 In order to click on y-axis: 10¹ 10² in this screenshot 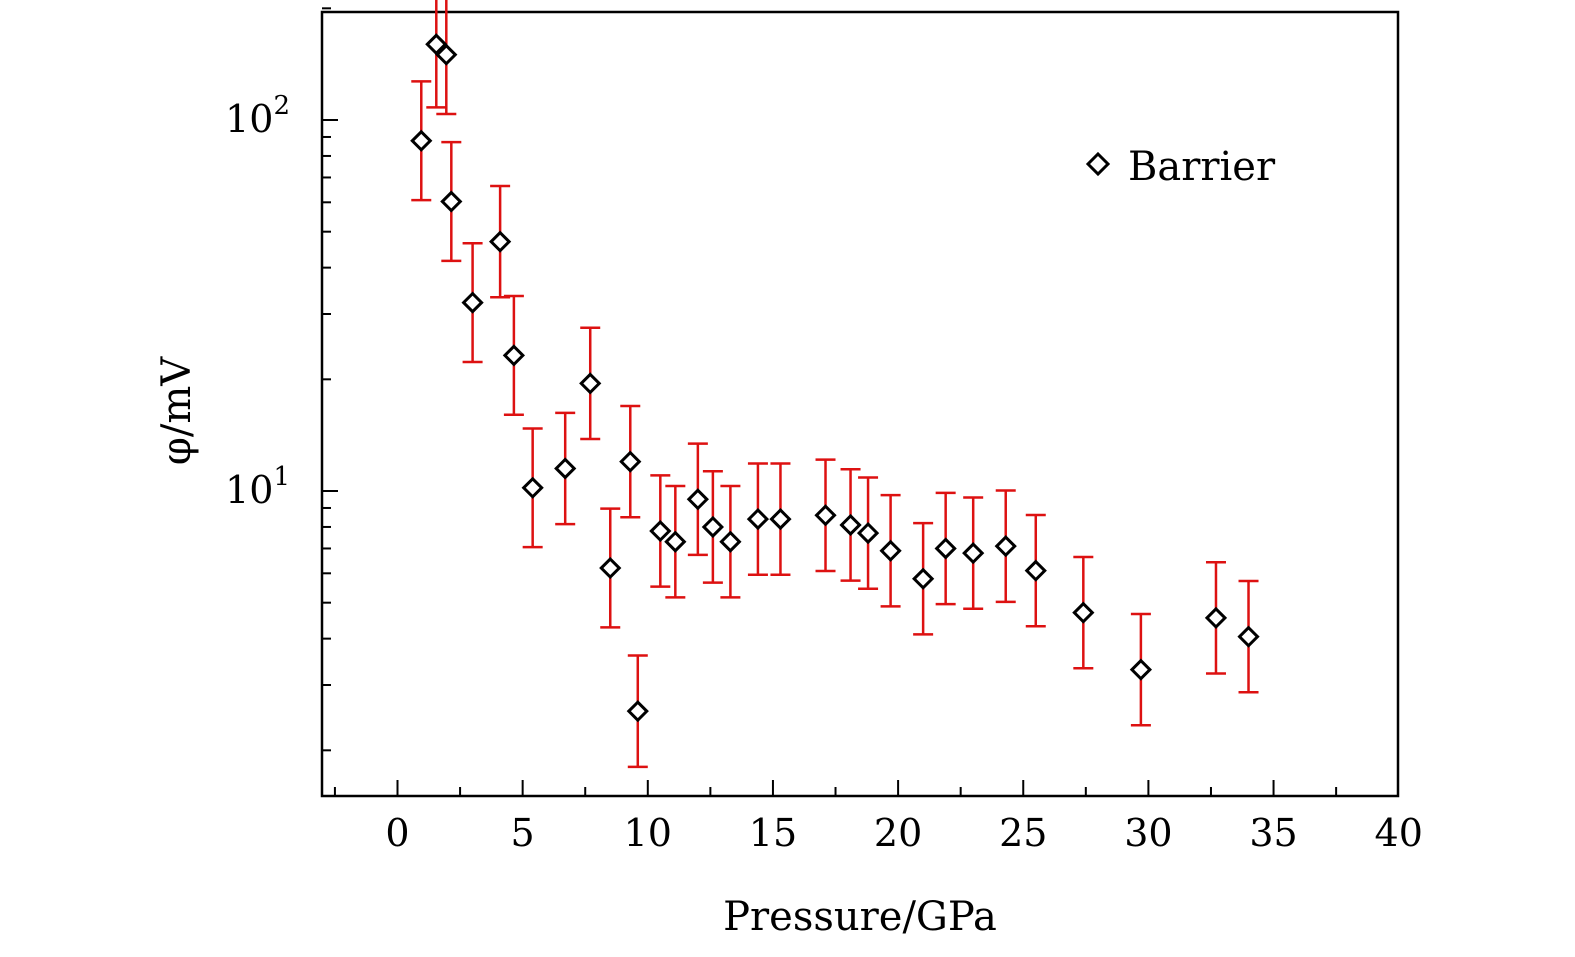, I will do `click(281, 379)`.